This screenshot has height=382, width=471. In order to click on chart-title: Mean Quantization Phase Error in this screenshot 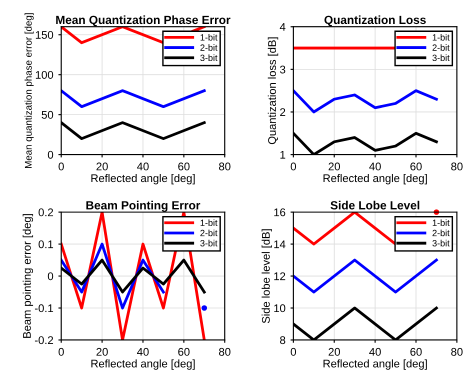, I will do `click(143, 20)`.